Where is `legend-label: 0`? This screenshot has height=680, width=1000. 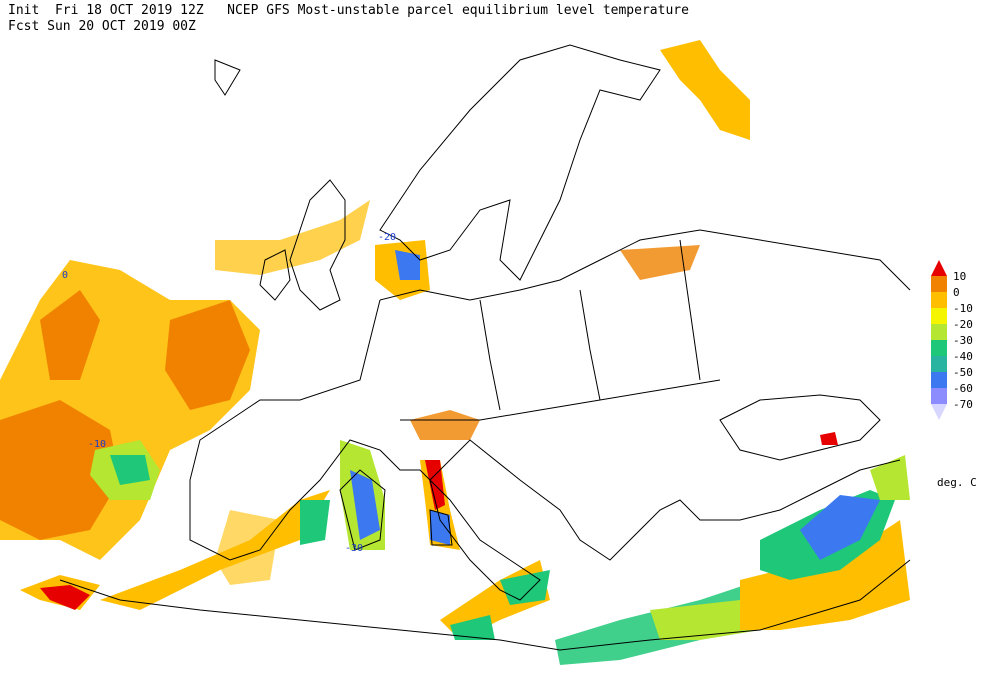
legend-label: 0 is located at coordinates (956, 292).